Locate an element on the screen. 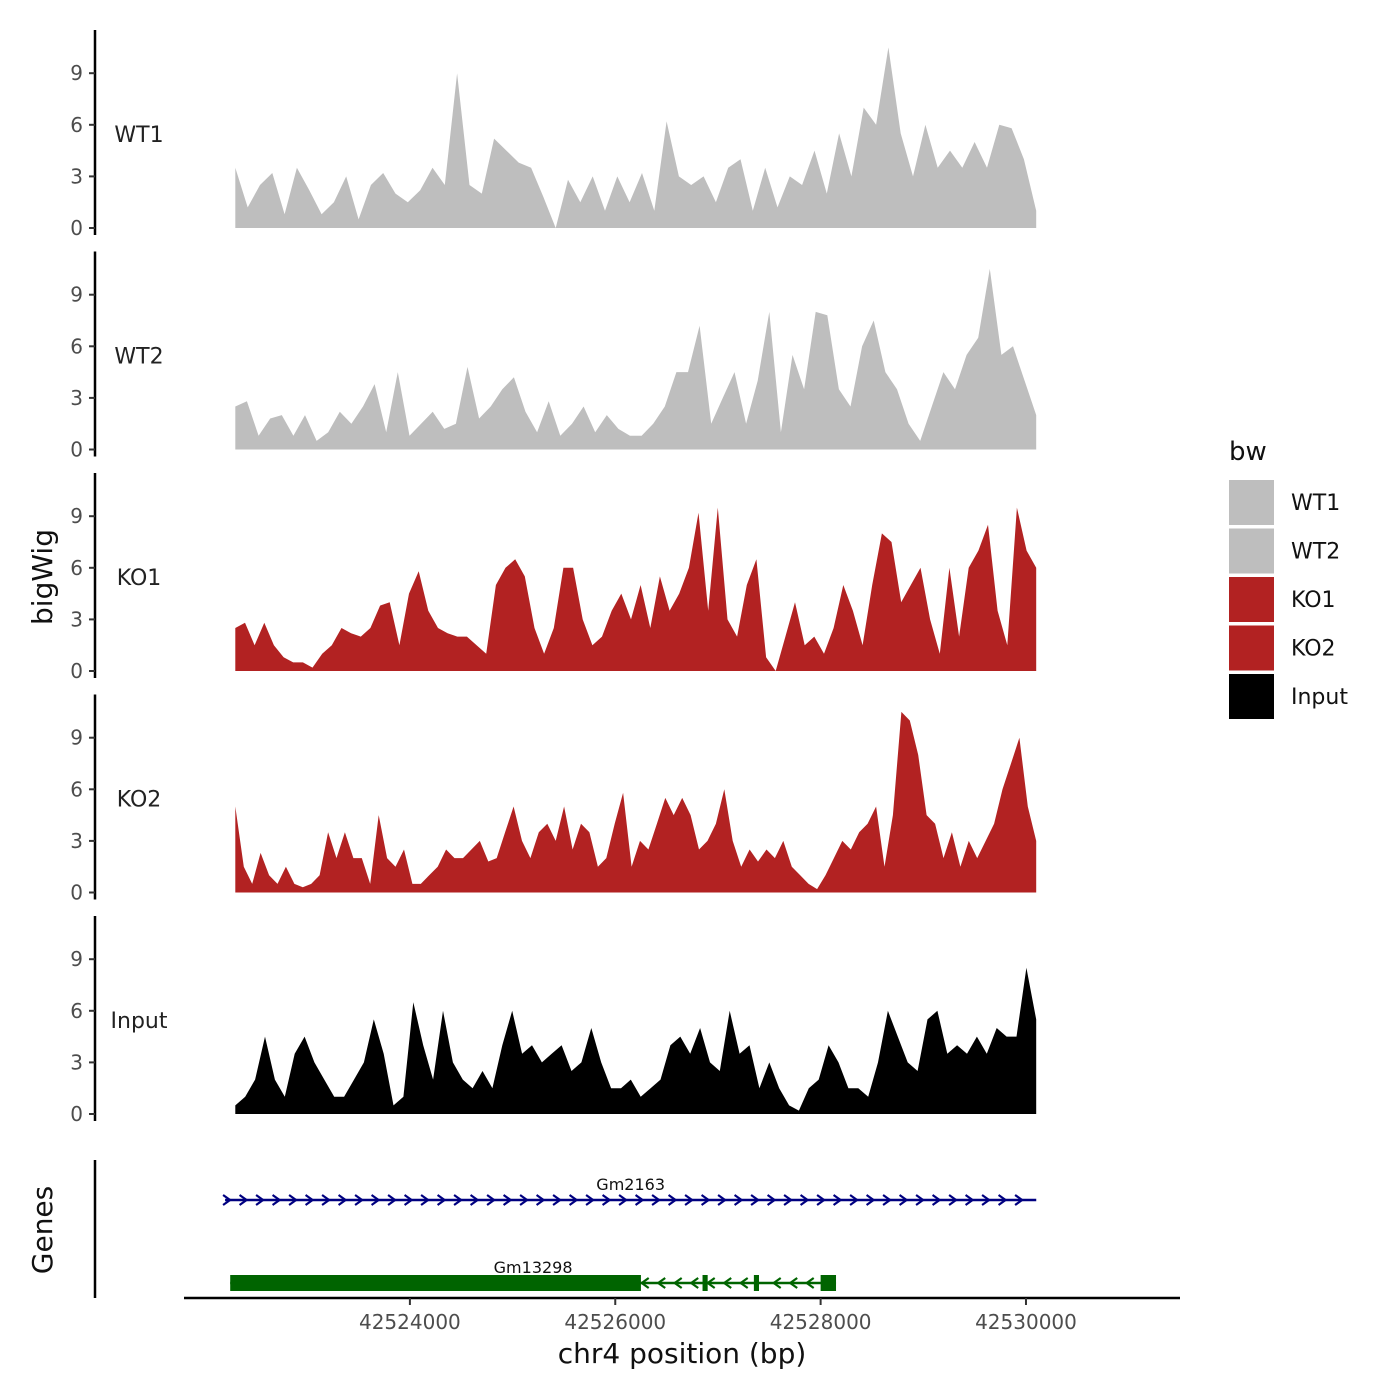  x-tick-label: 42524000 is located at coordinates (410, 1322).